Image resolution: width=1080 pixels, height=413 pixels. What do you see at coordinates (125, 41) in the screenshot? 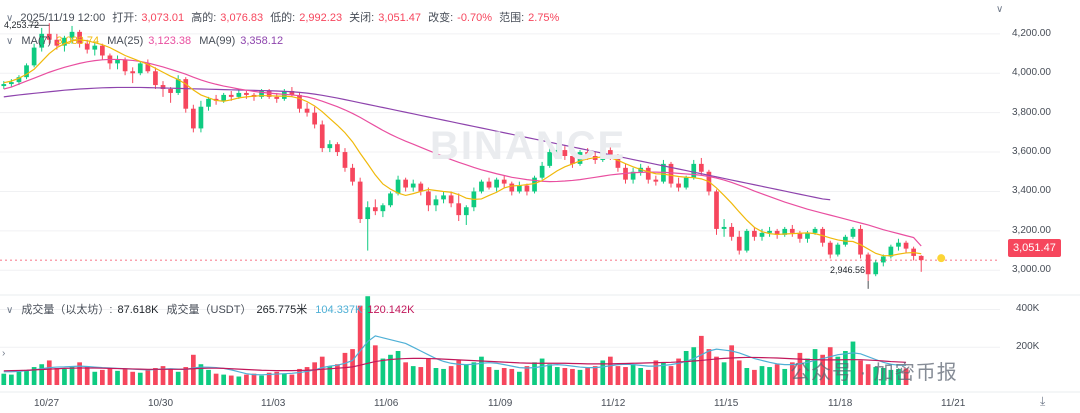
I see `ma25-label: MA(25)` at bounding box center [125, 41].